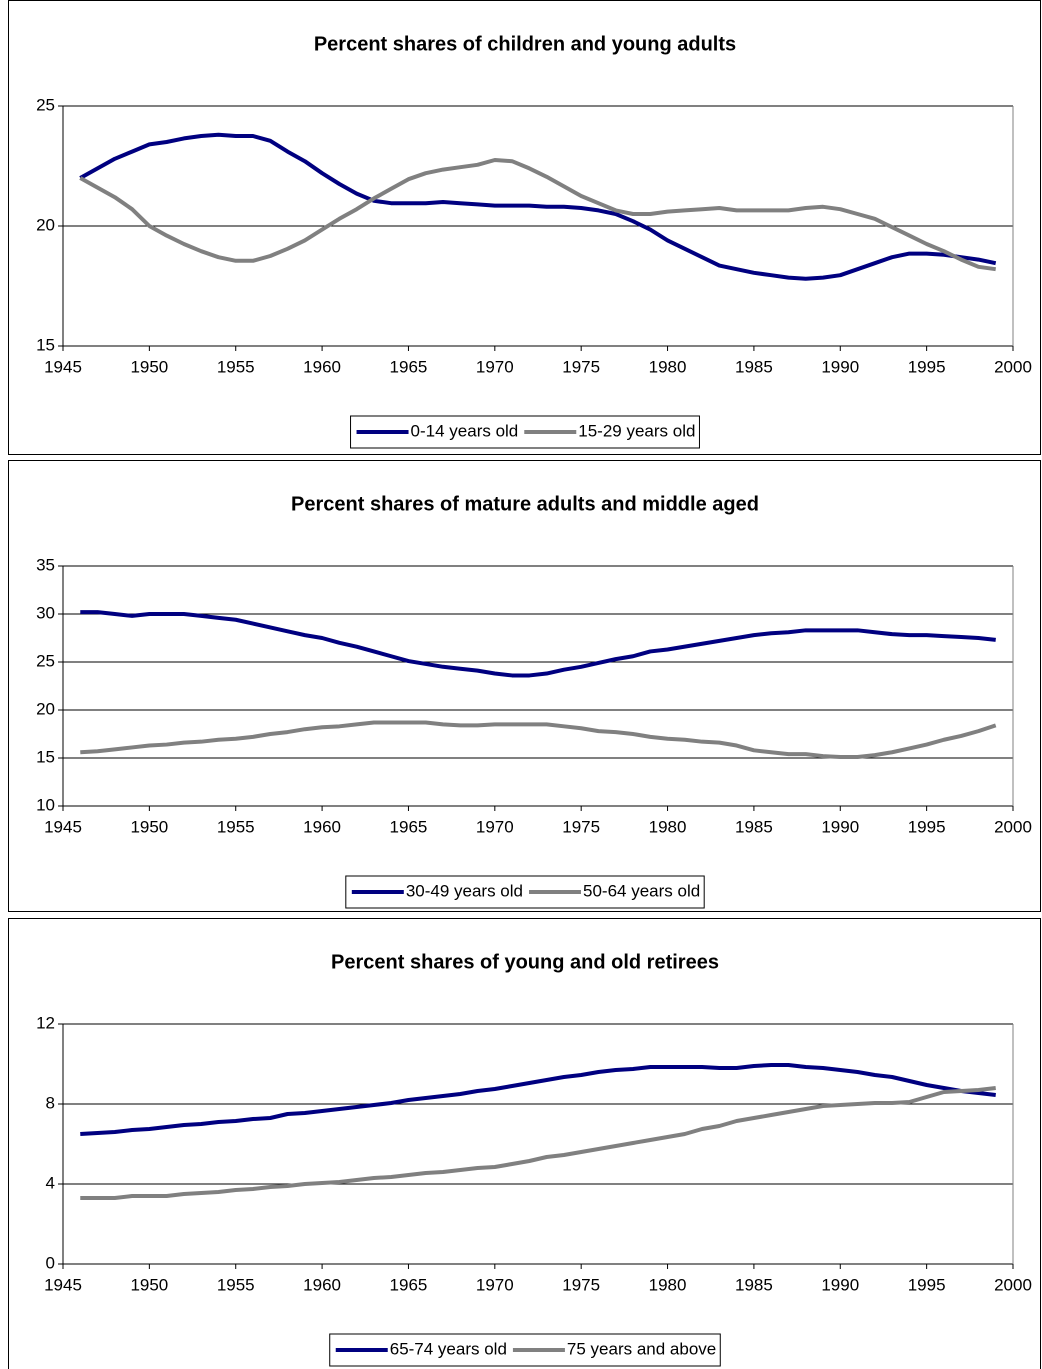 The width and height of the screenshot is (1042, 1369). Describe the element at coordinates (525, 1350) in the screenshot. I see `legend: 65-74 years old 75 years and above` at that location.